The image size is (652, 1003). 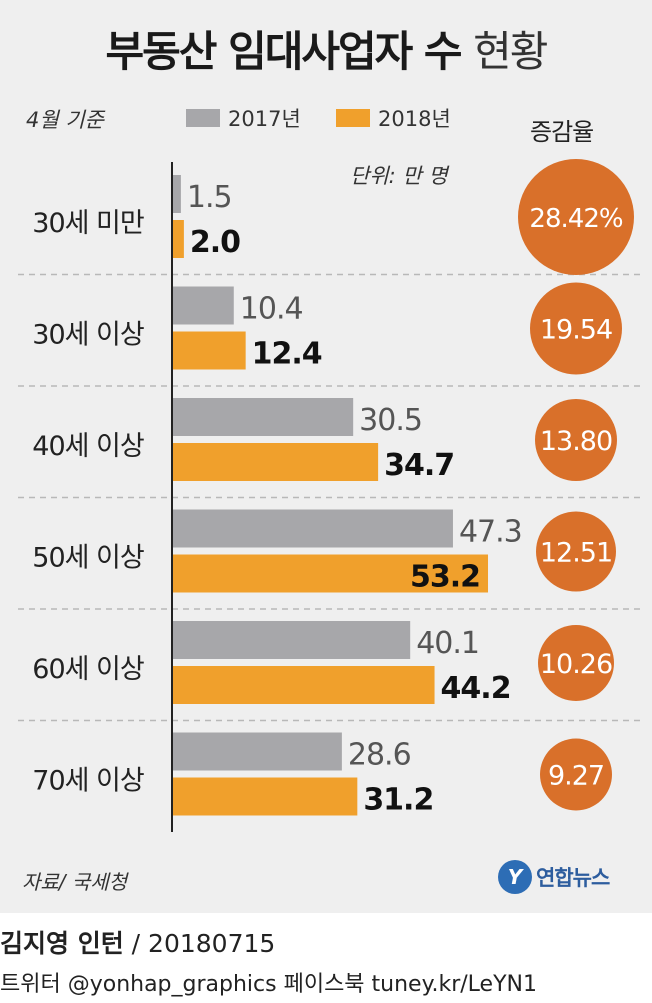 What do you see at coordinates (476, 688) in the screenshot?
I see `data-label-2018: 44.2` at bounding box center [476, 688].